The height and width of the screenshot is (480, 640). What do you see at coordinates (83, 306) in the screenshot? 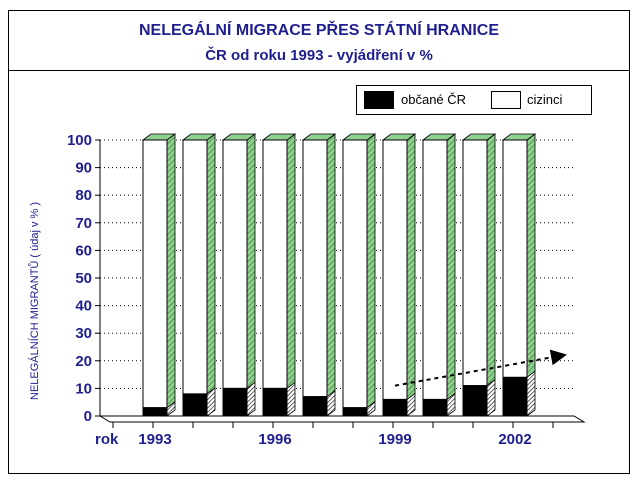
I see `y-tick-label: 40` at bounding box center [83, 306].